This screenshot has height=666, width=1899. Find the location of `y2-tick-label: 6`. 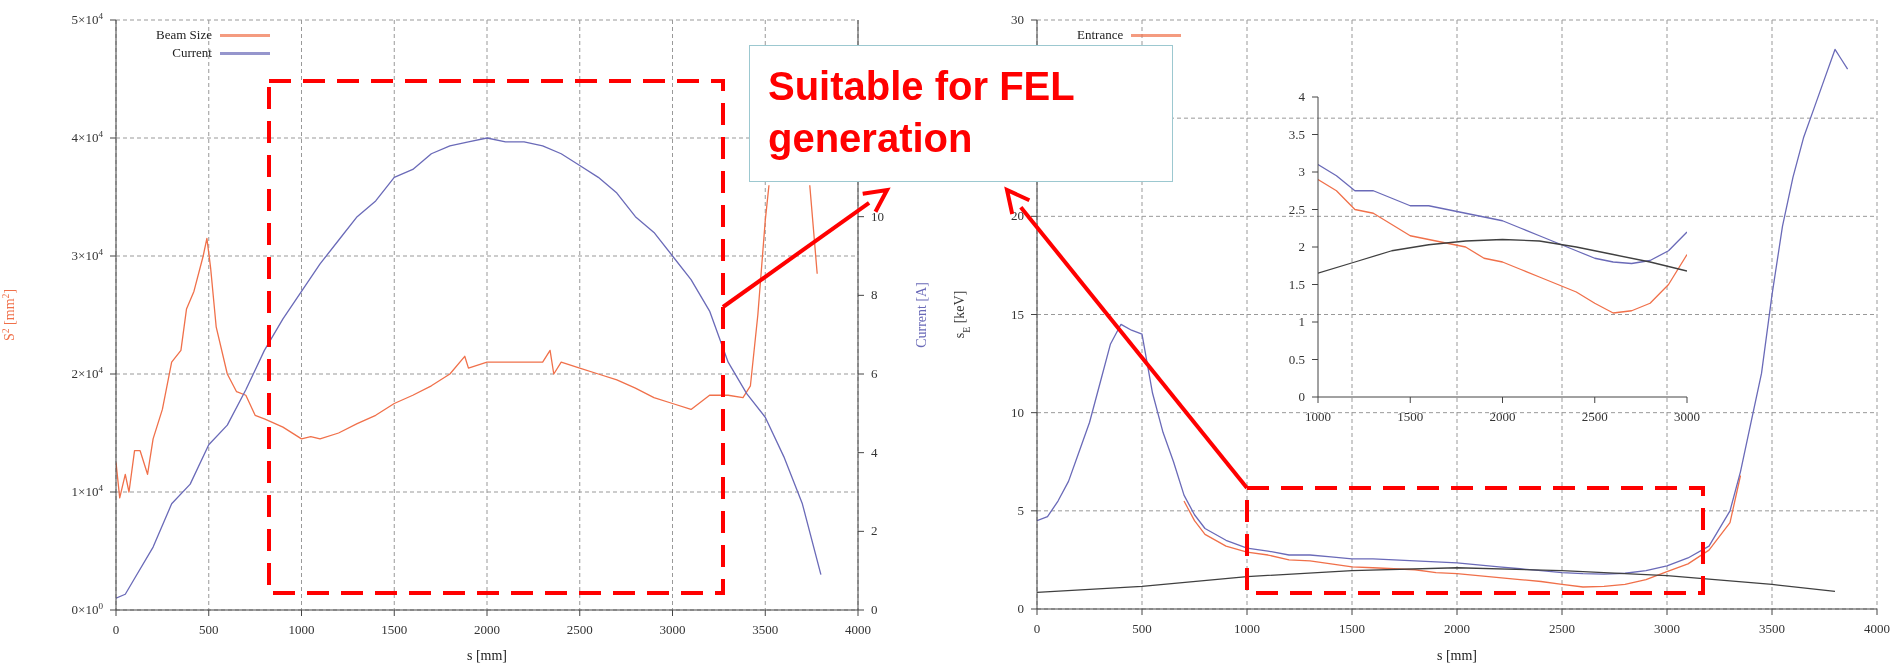

y2-tick-label: 6 is located at coordinates (874, 373).